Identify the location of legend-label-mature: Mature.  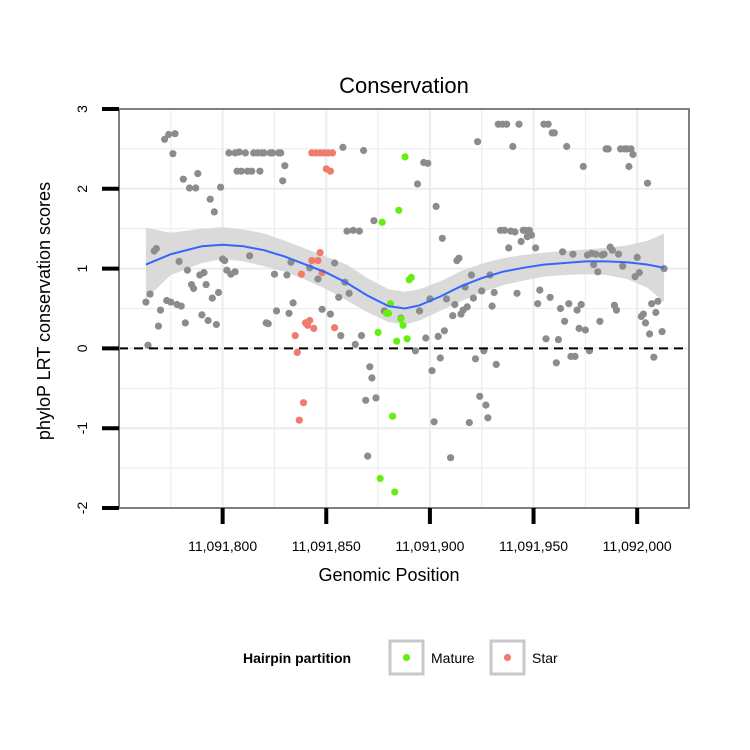
(453, 658).